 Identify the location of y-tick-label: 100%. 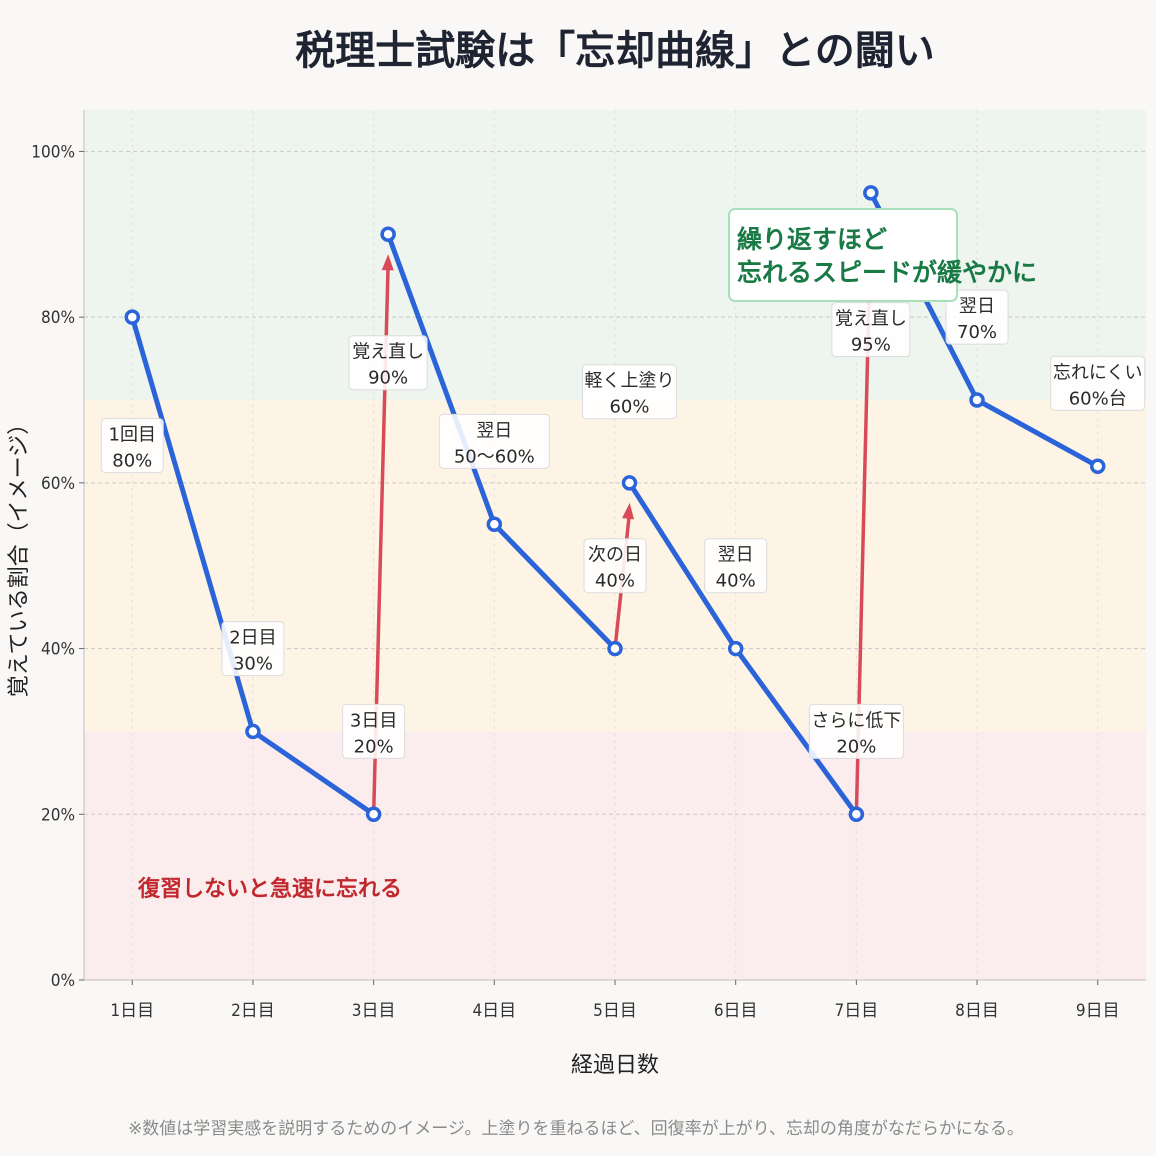
(53, 152).